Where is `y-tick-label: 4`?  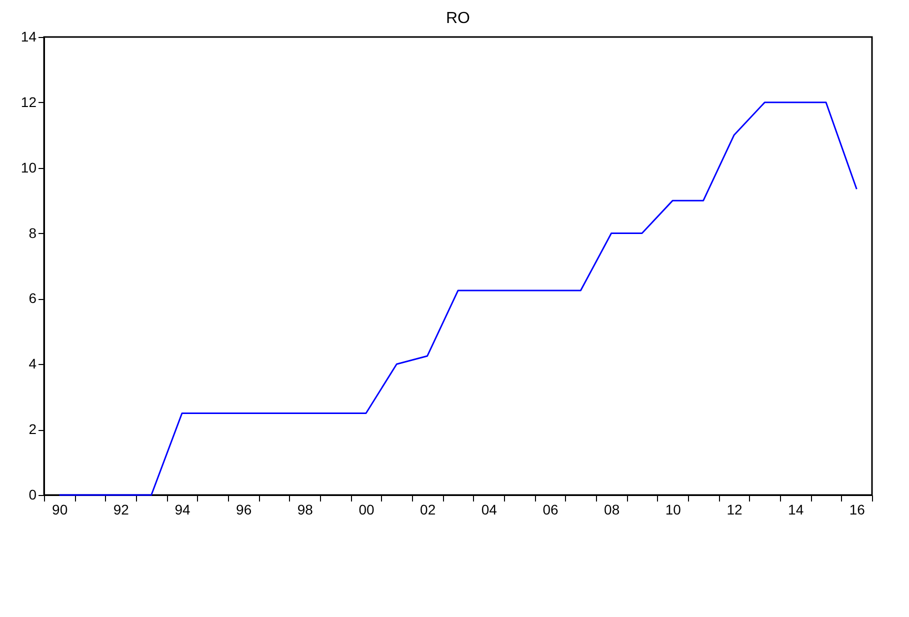
y-tick-label: 4 is located at coordinates (32, 364).